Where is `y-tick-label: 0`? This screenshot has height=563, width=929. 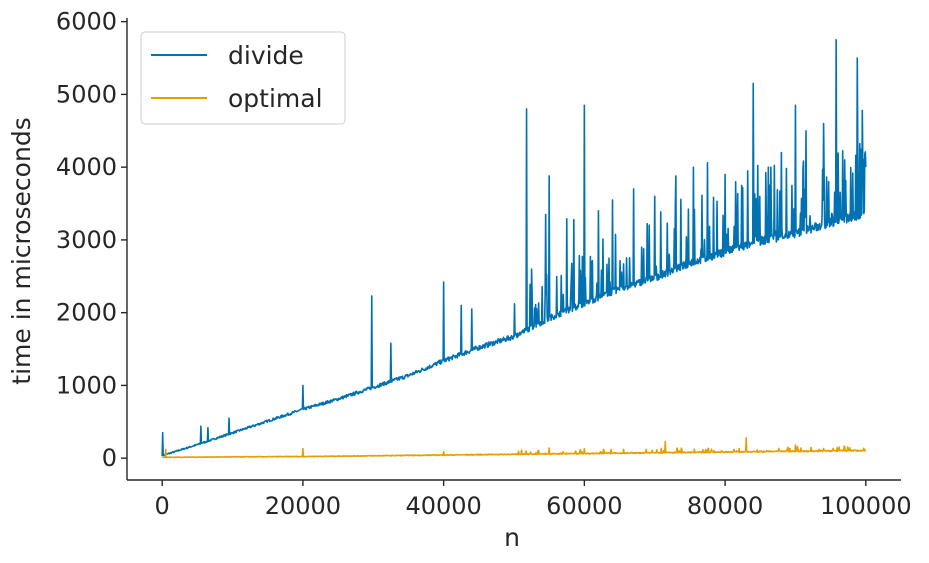 y-tick-label: 0 is located at coordinates (109, 458).